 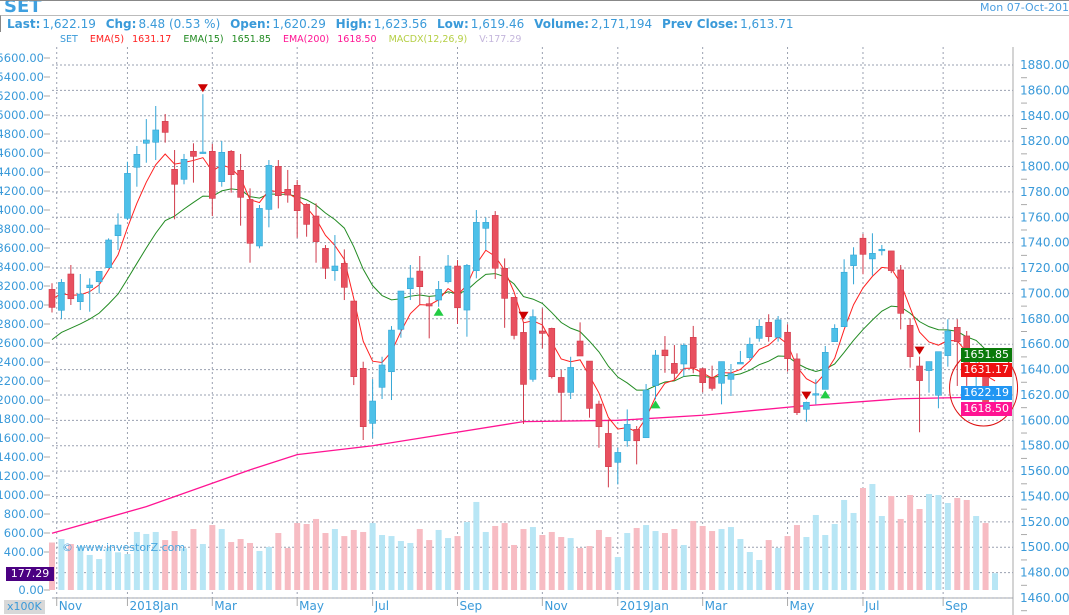 I want to click on buy-signal-icon, so click(x=655, y=404).